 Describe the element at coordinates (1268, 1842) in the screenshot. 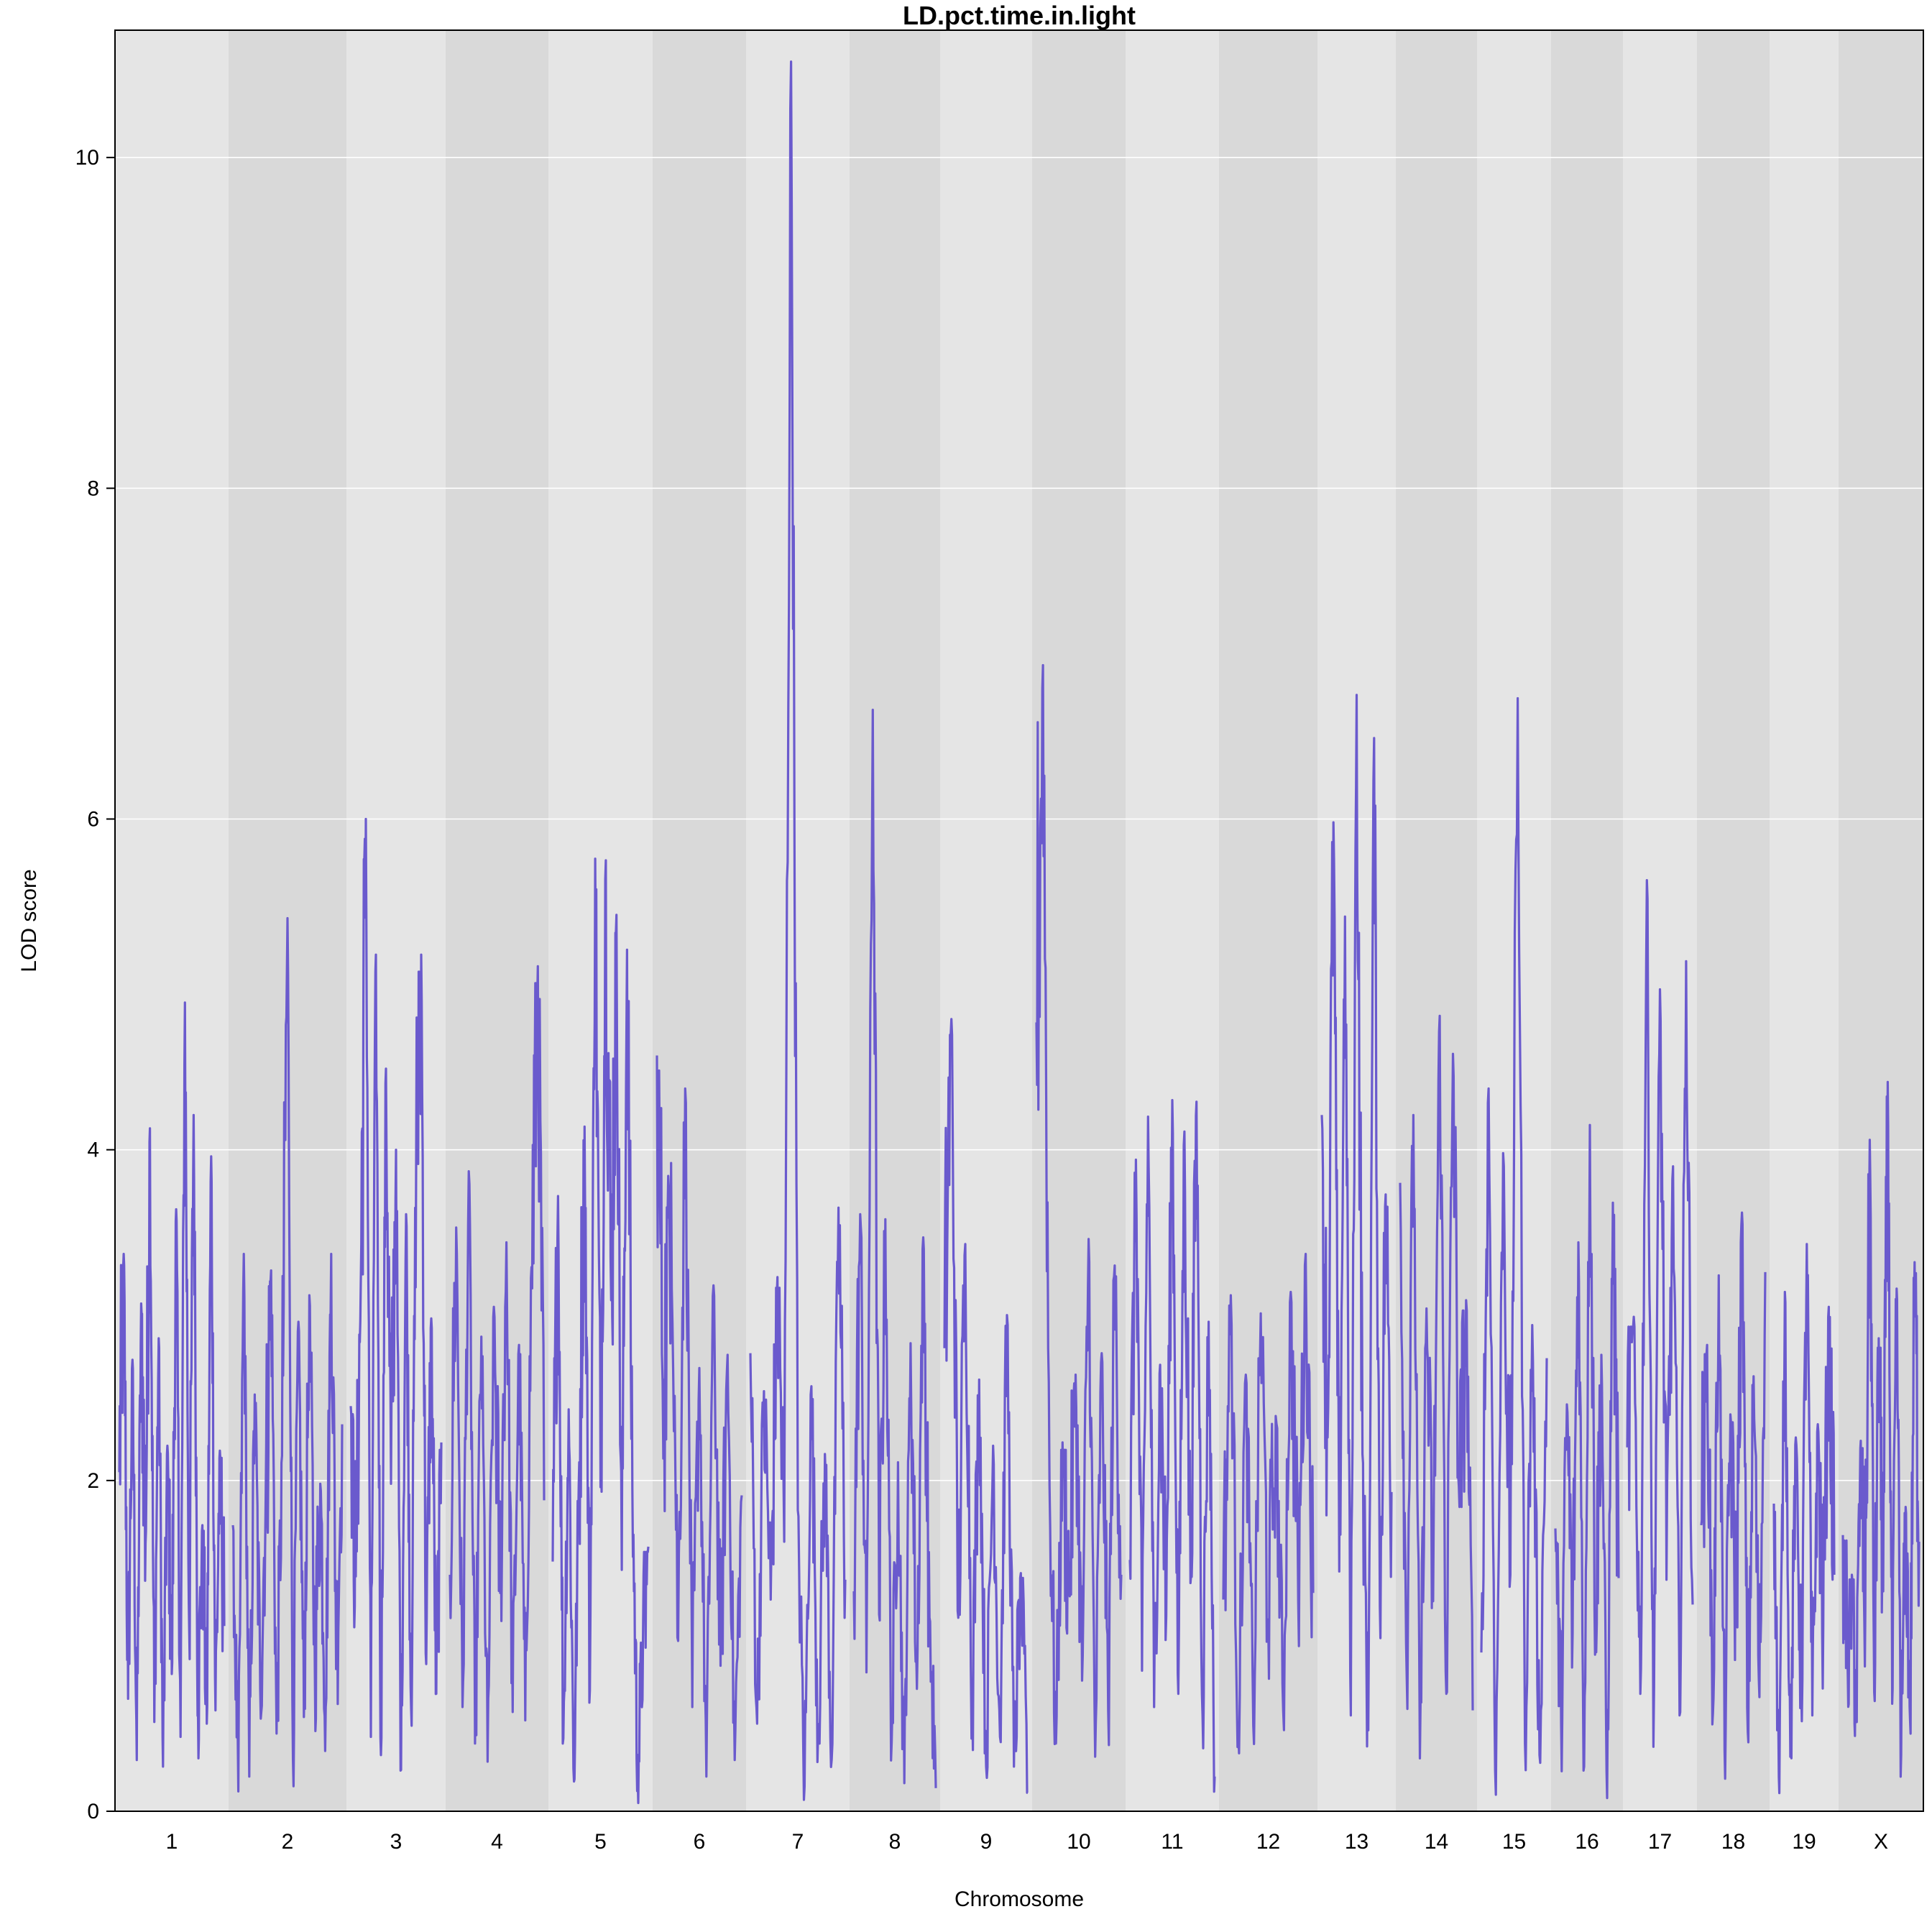

I see `x-tick-label-12: 12` at that location.